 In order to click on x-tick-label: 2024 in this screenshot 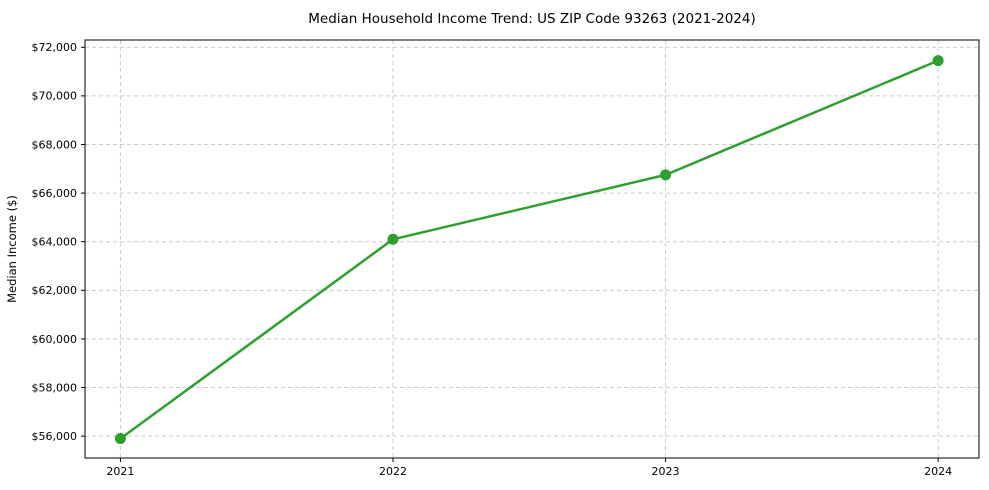, I will do `click(938, 471)`.